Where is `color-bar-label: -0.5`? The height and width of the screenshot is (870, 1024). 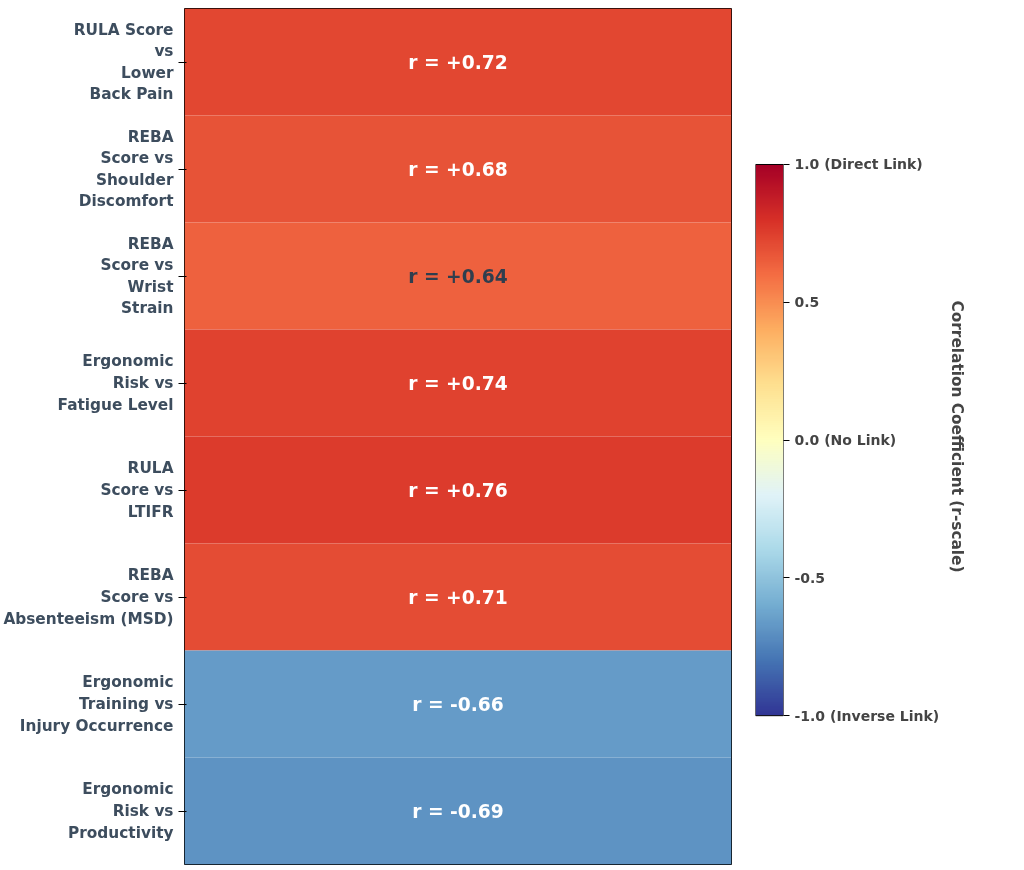 color-bar-label: -0.5 is located at coordinates (810, 577).